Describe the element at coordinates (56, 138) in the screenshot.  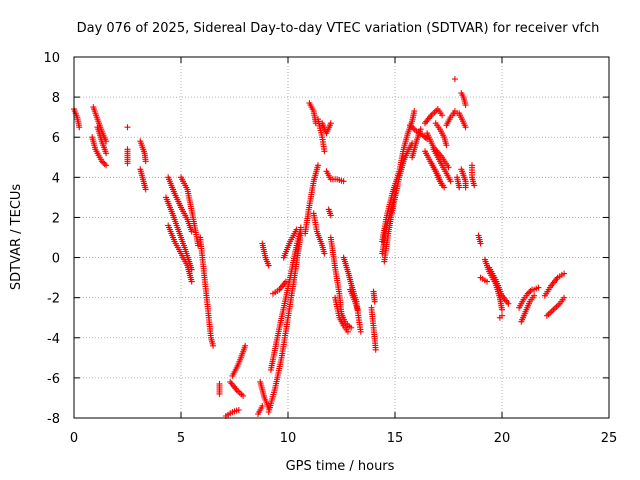
I see `y-tick-label: 6` at that location.